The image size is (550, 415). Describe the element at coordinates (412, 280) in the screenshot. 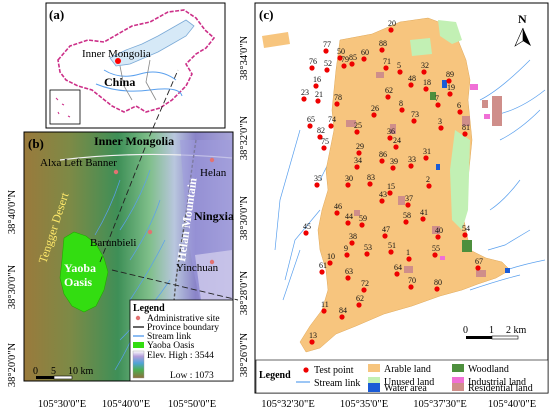

I see `test-point-label: 70` at that location.